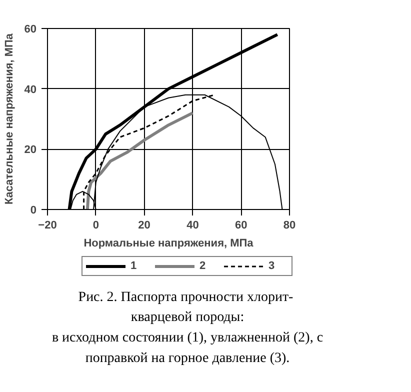 The image size is (411, 392). I want to click on y-tick-label: 60, so click(30, 30).